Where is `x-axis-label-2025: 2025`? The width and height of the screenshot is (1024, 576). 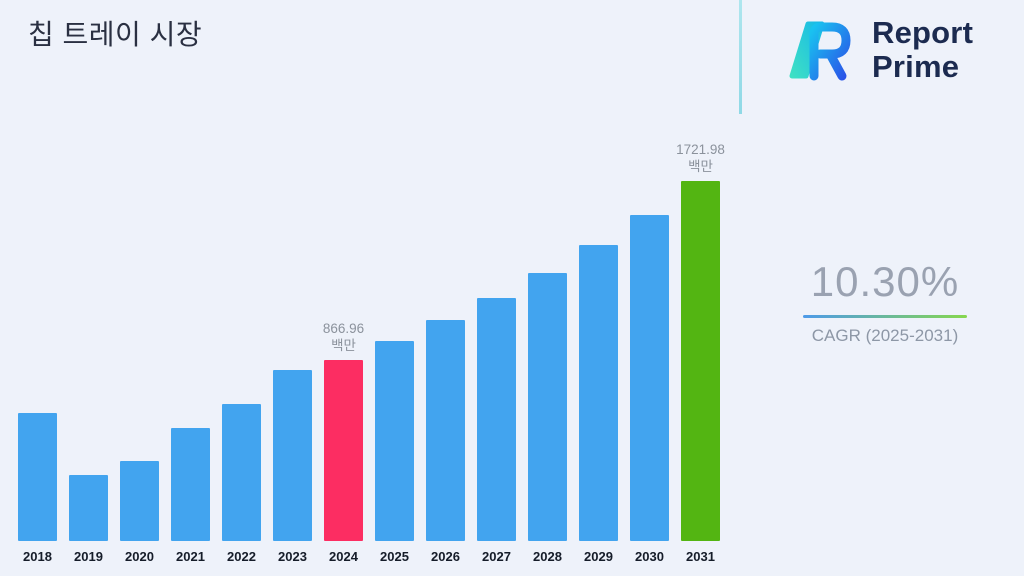 x-axis-label-2025: 2025 is located at coordinates (394, 556).